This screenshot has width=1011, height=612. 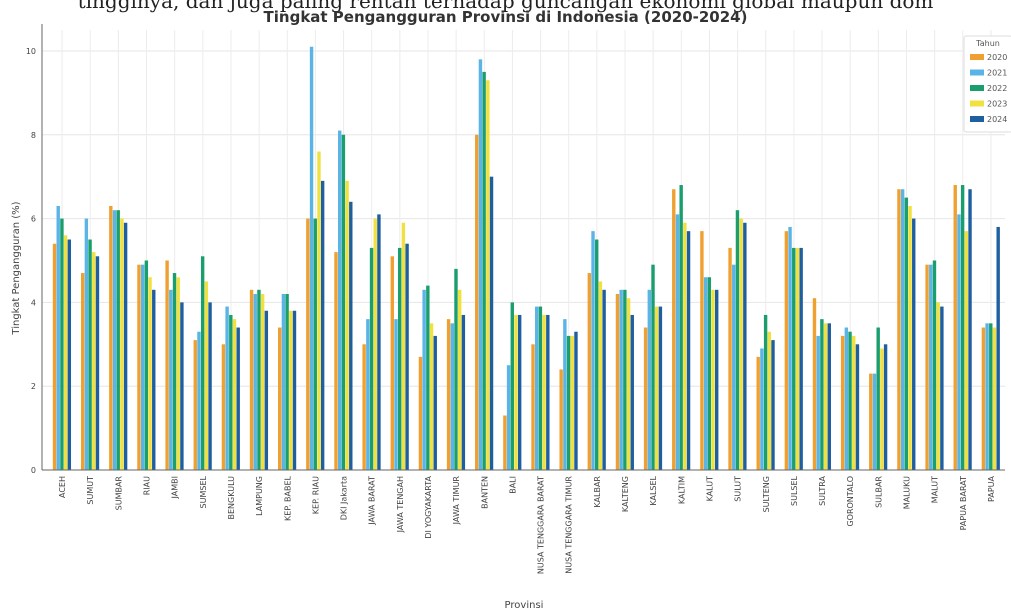 What do you see at coordinates (977, 57) in the screenshot?
I see `legend-swatch-2020` at bounding box center [977, 57].